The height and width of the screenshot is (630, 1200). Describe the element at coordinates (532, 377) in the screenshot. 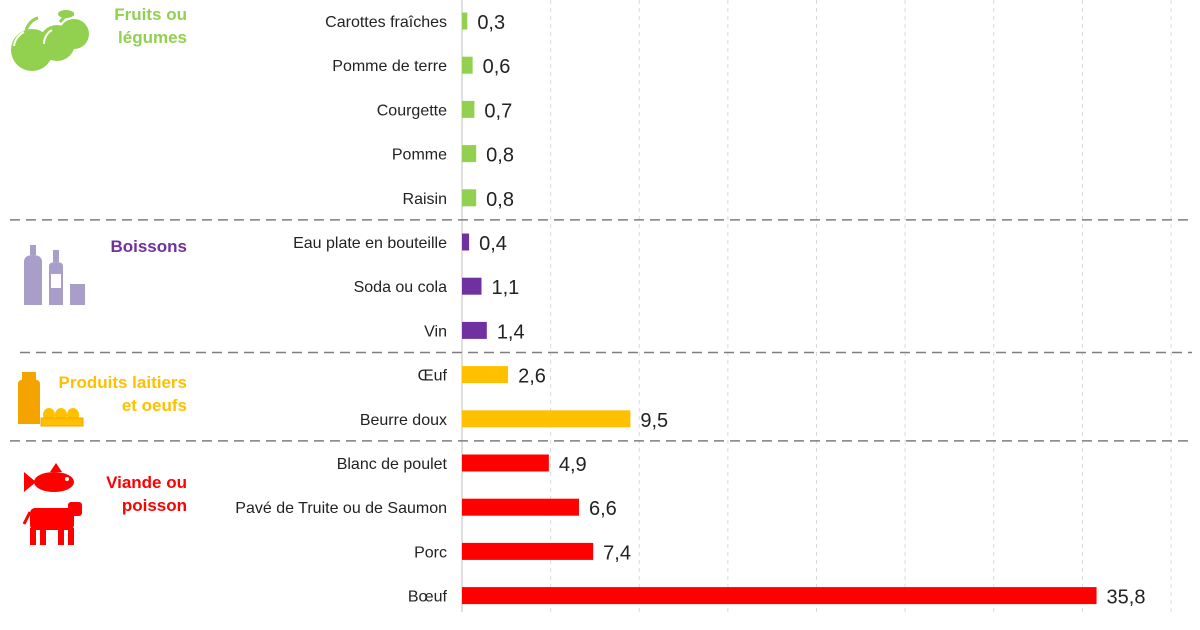

I see `value-label: 2,6` at that location.